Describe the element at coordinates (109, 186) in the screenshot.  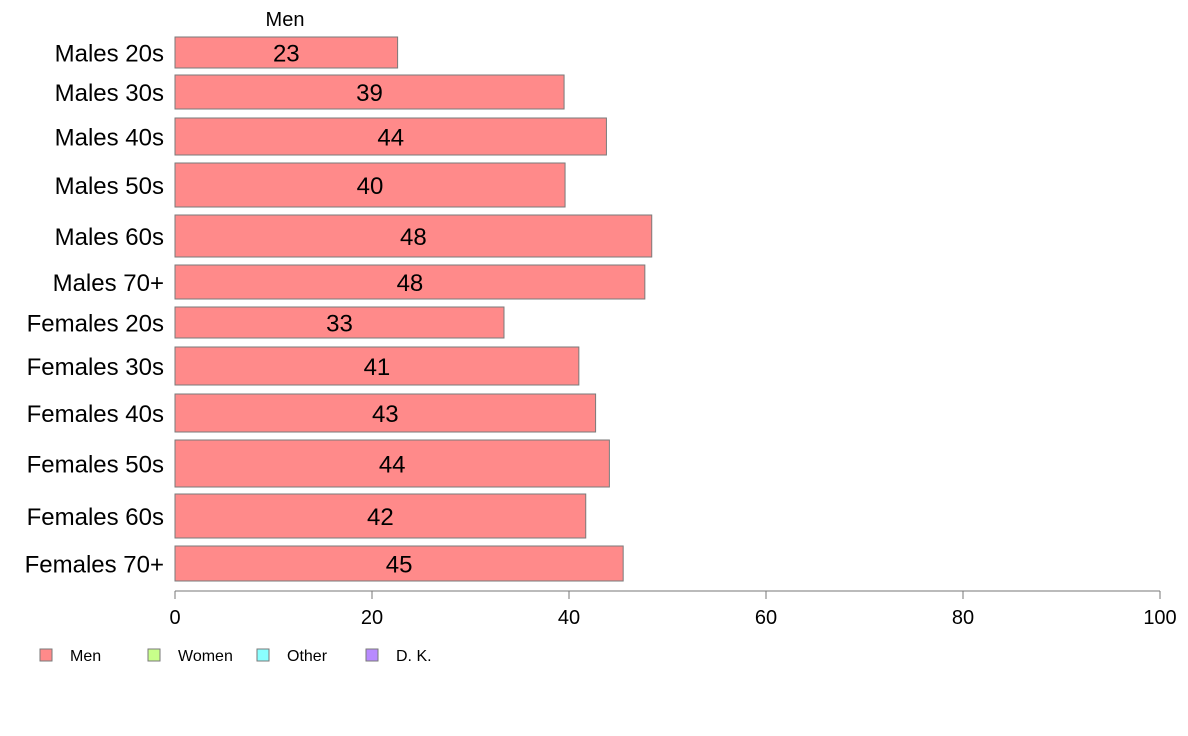
I see `category-label: Males 50s` at that location.